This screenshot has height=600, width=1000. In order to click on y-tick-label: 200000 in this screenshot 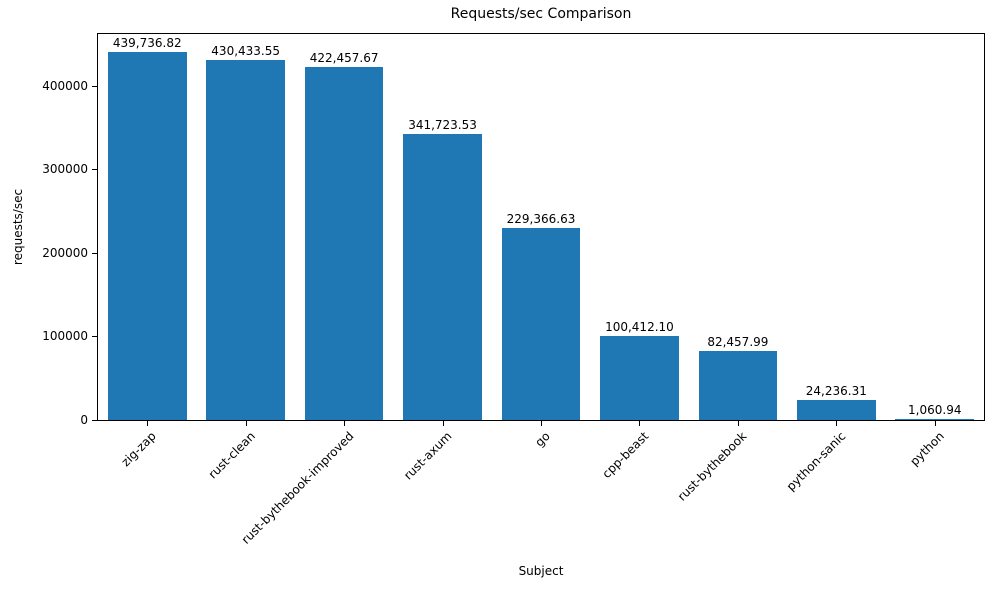, I will do `click(65, 252)`.